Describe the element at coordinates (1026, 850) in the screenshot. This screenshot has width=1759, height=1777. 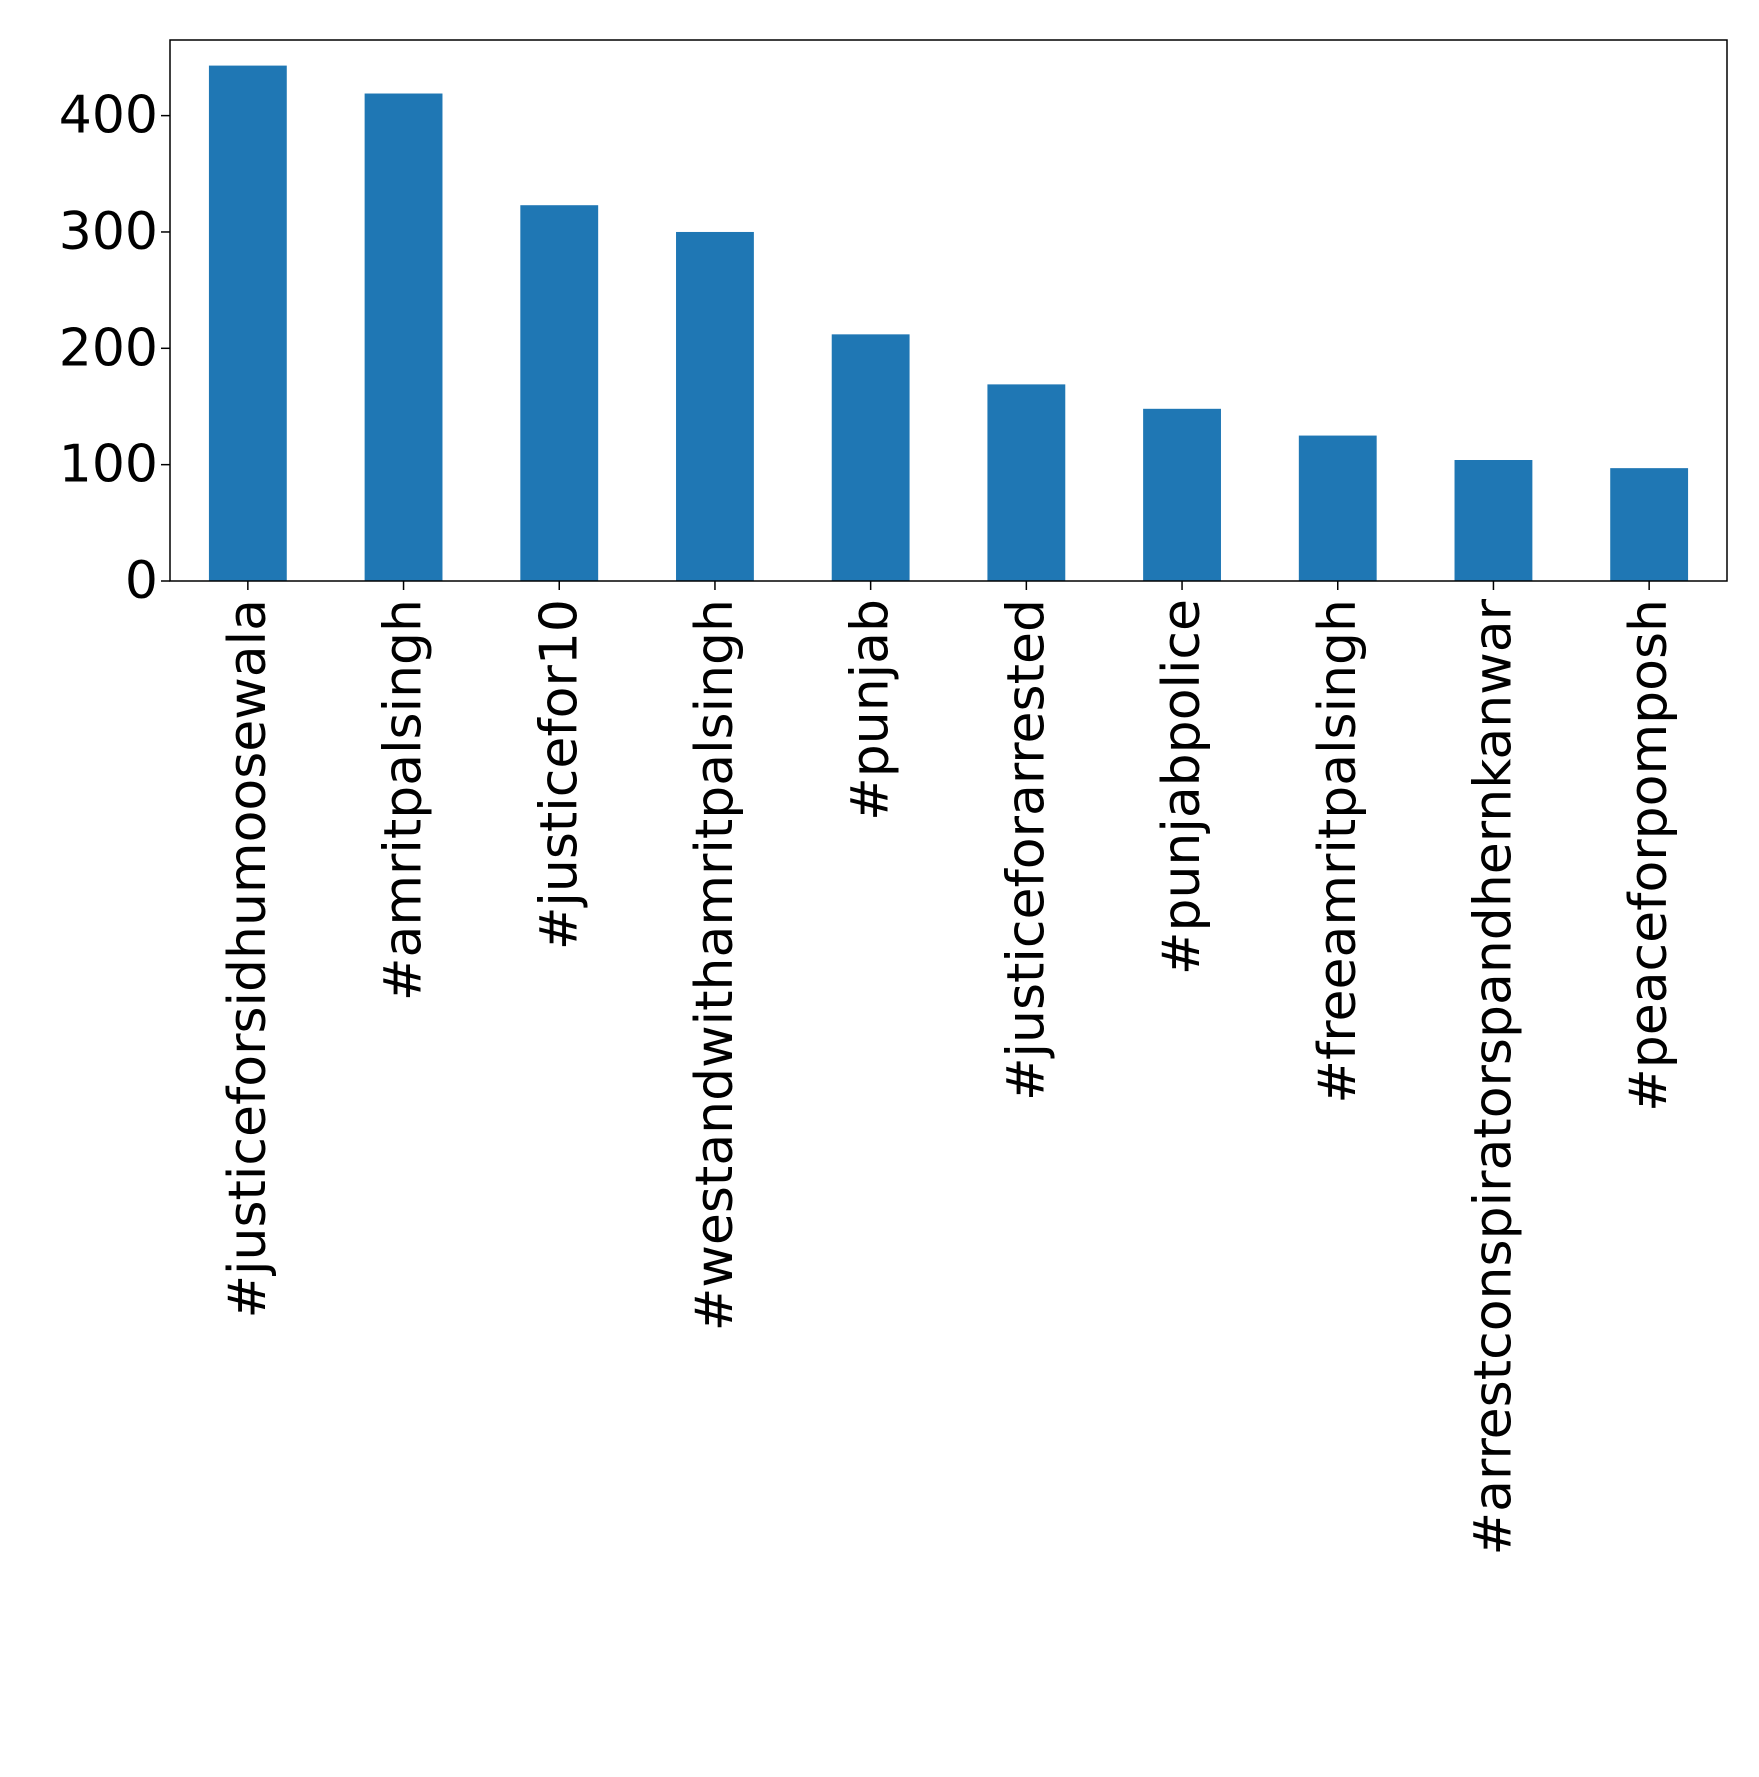
I see `x-tick-label: #justiceforarrested` at that location.